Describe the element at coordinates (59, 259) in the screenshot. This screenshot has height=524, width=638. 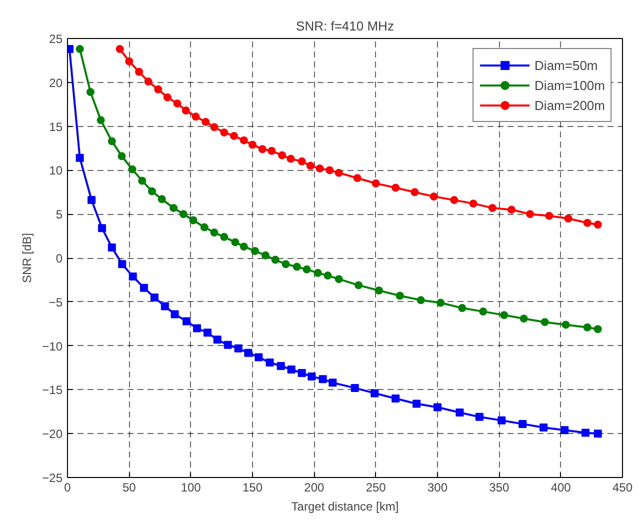
I see `y-tick-label: 0` at that location.